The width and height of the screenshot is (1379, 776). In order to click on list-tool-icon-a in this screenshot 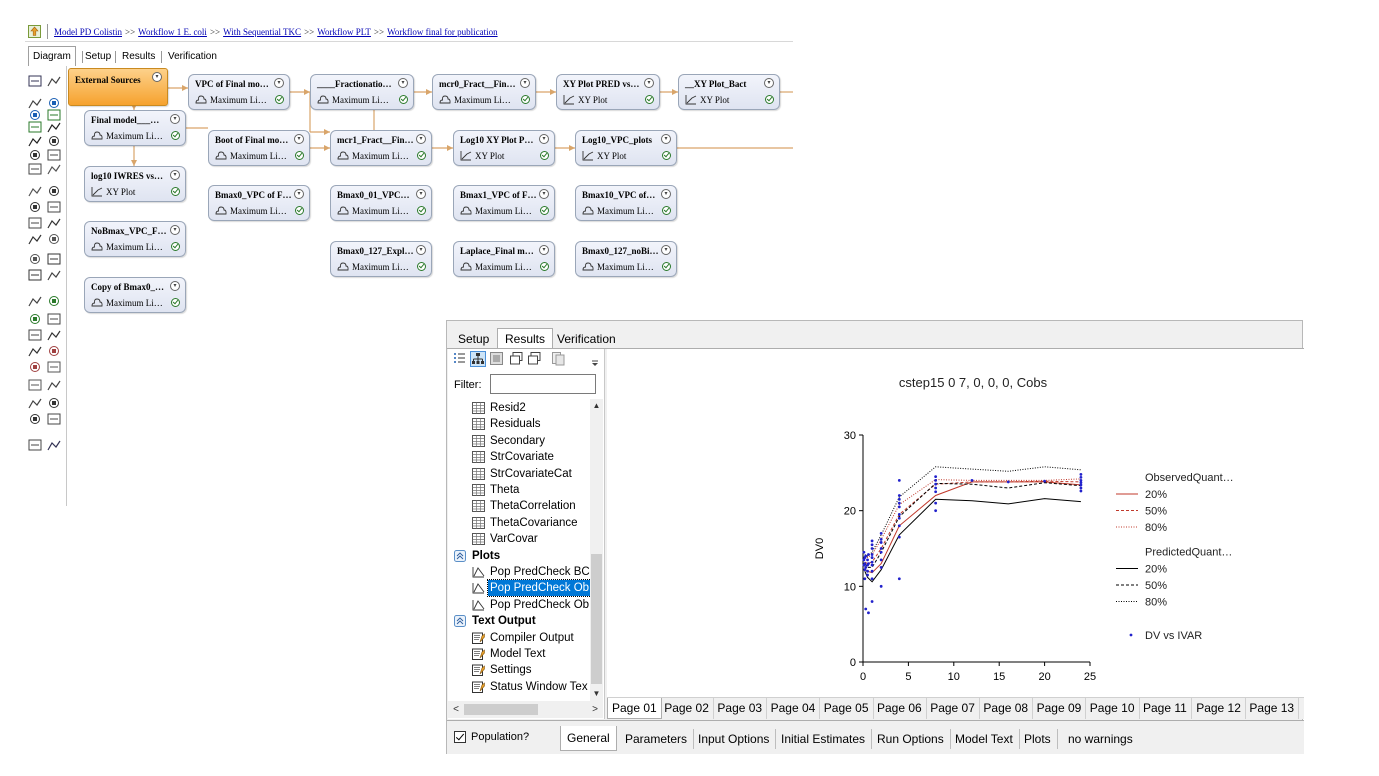, I will do `click(35, 155)`.